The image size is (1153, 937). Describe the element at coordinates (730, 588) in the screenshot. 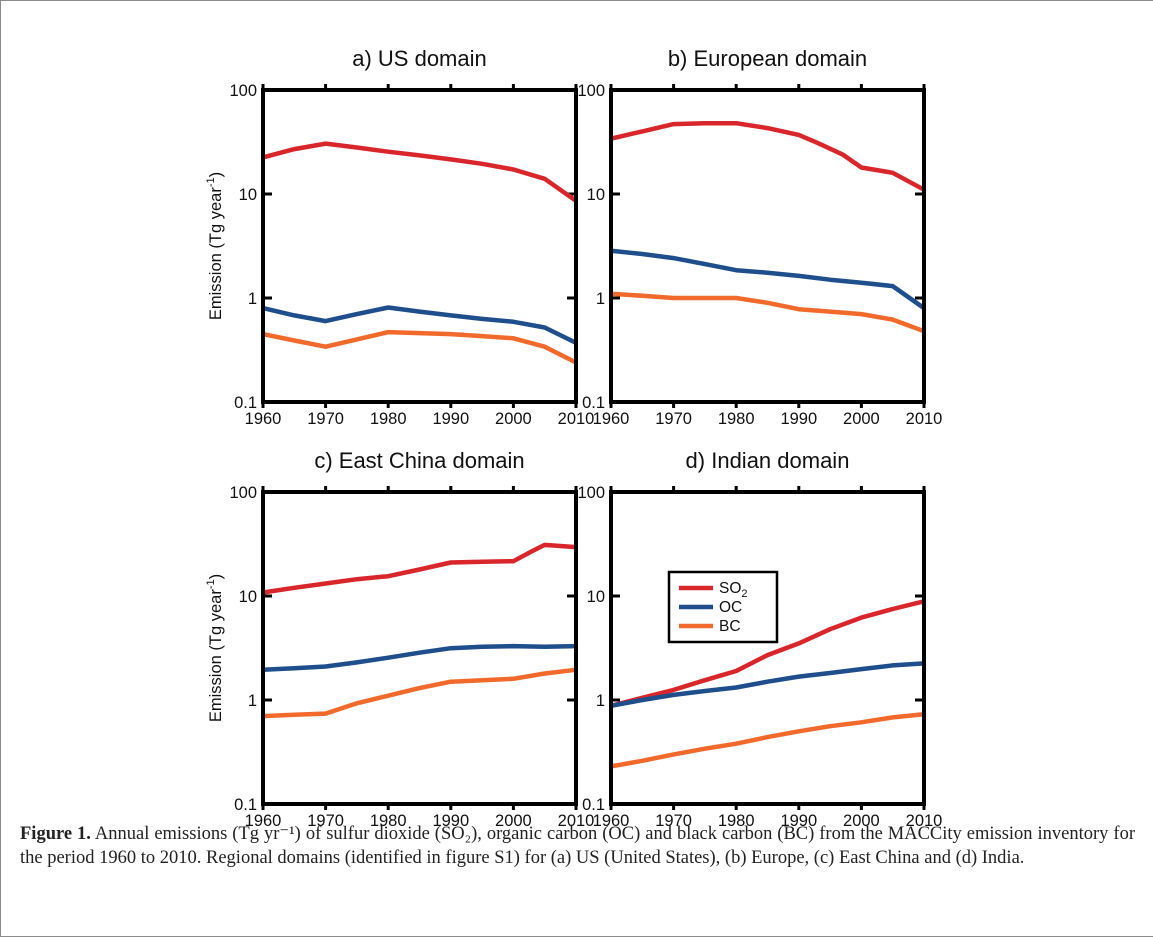

I see `legend-label-main: SO` at that location.